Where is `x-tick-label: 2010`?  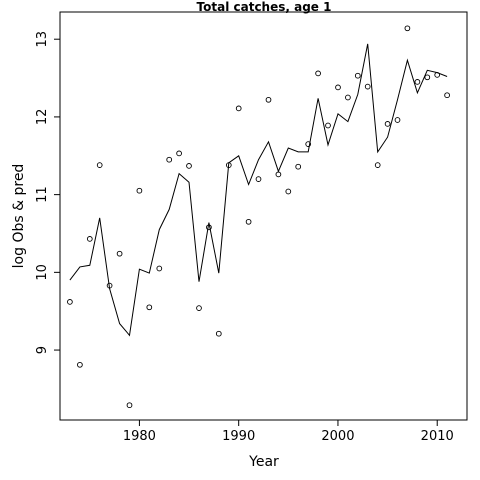 x-tick-label: 2010 is located at coordinates (437, 436).